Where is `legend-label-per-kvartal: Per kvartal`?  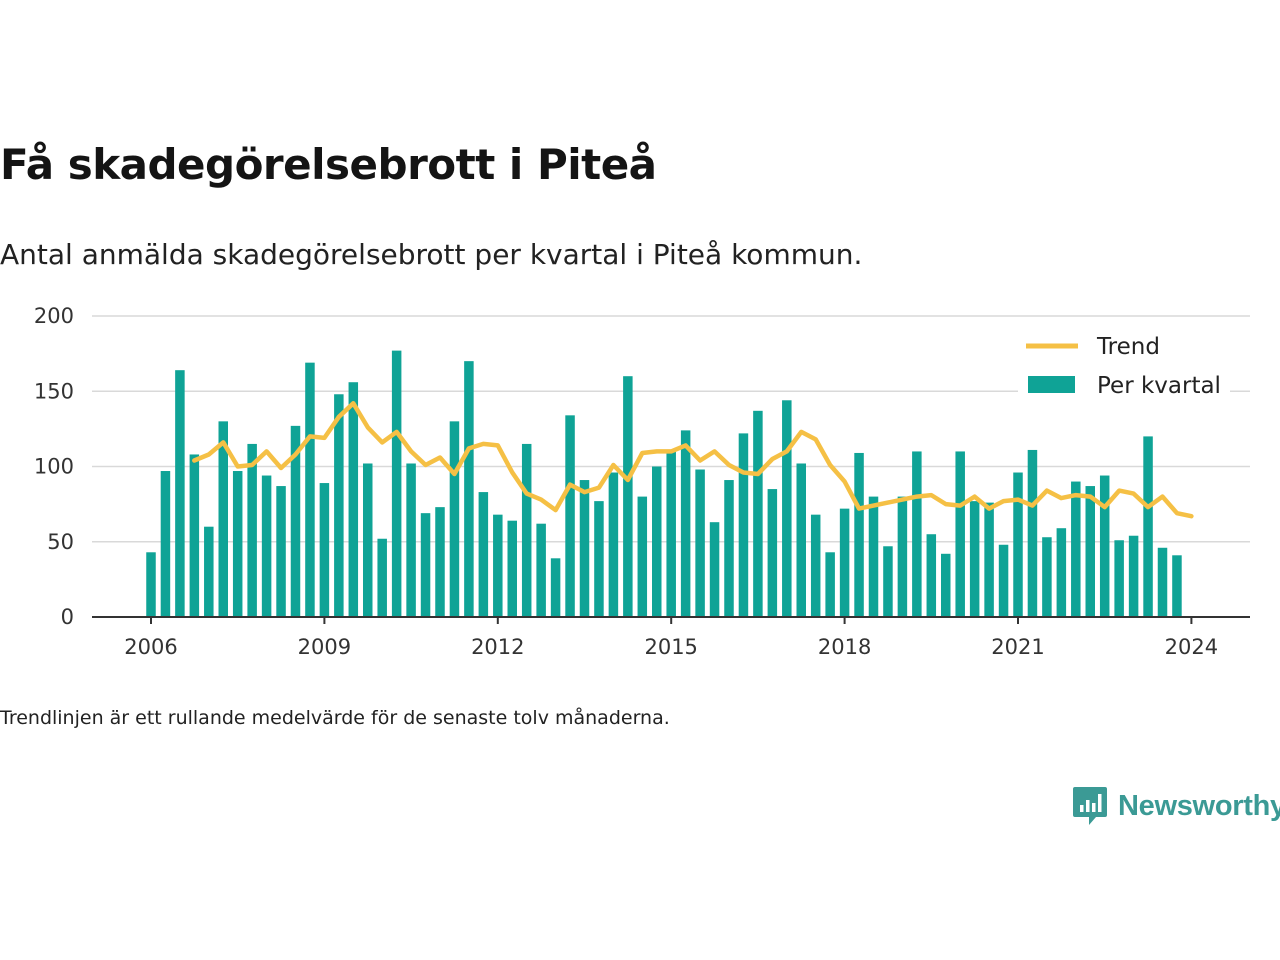
legend-label-per-kvartal: Per kvartal is located at coordinates (1159, 386).